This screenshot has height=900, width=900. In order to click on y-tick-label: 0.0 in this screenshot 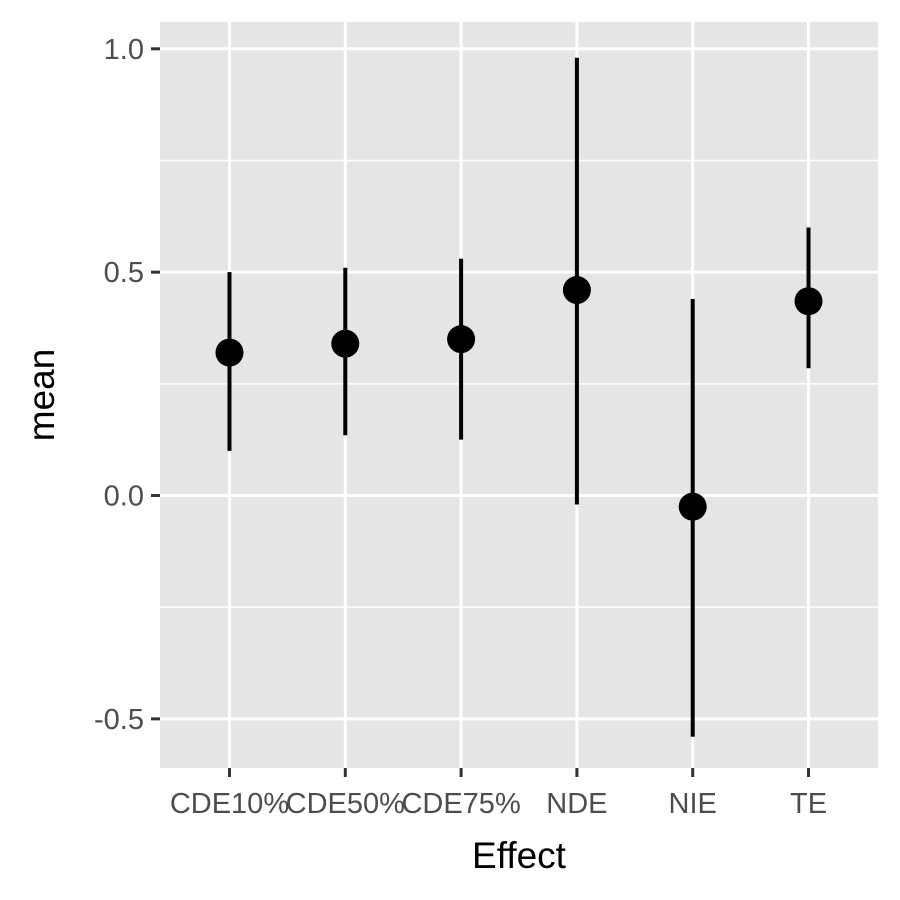, I will do `click(124, 497)`.